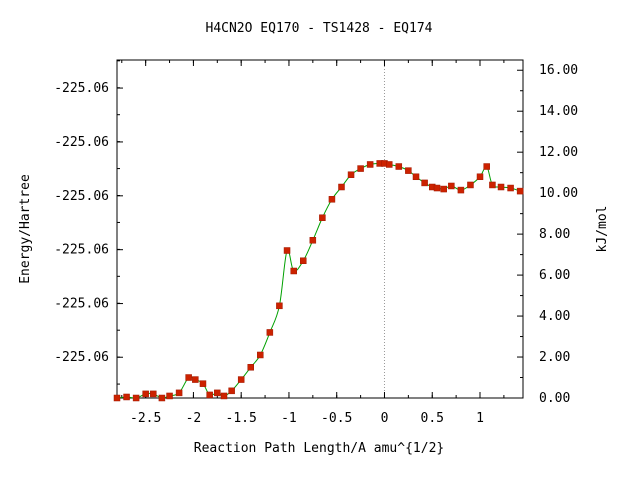 The width and height of the screenshot is (640, 480). Describe the element at coordinates (319, 448) in the screenshot. I see `x-axis-label: Reaction Path Length/A amu^{1/2}` at that location.